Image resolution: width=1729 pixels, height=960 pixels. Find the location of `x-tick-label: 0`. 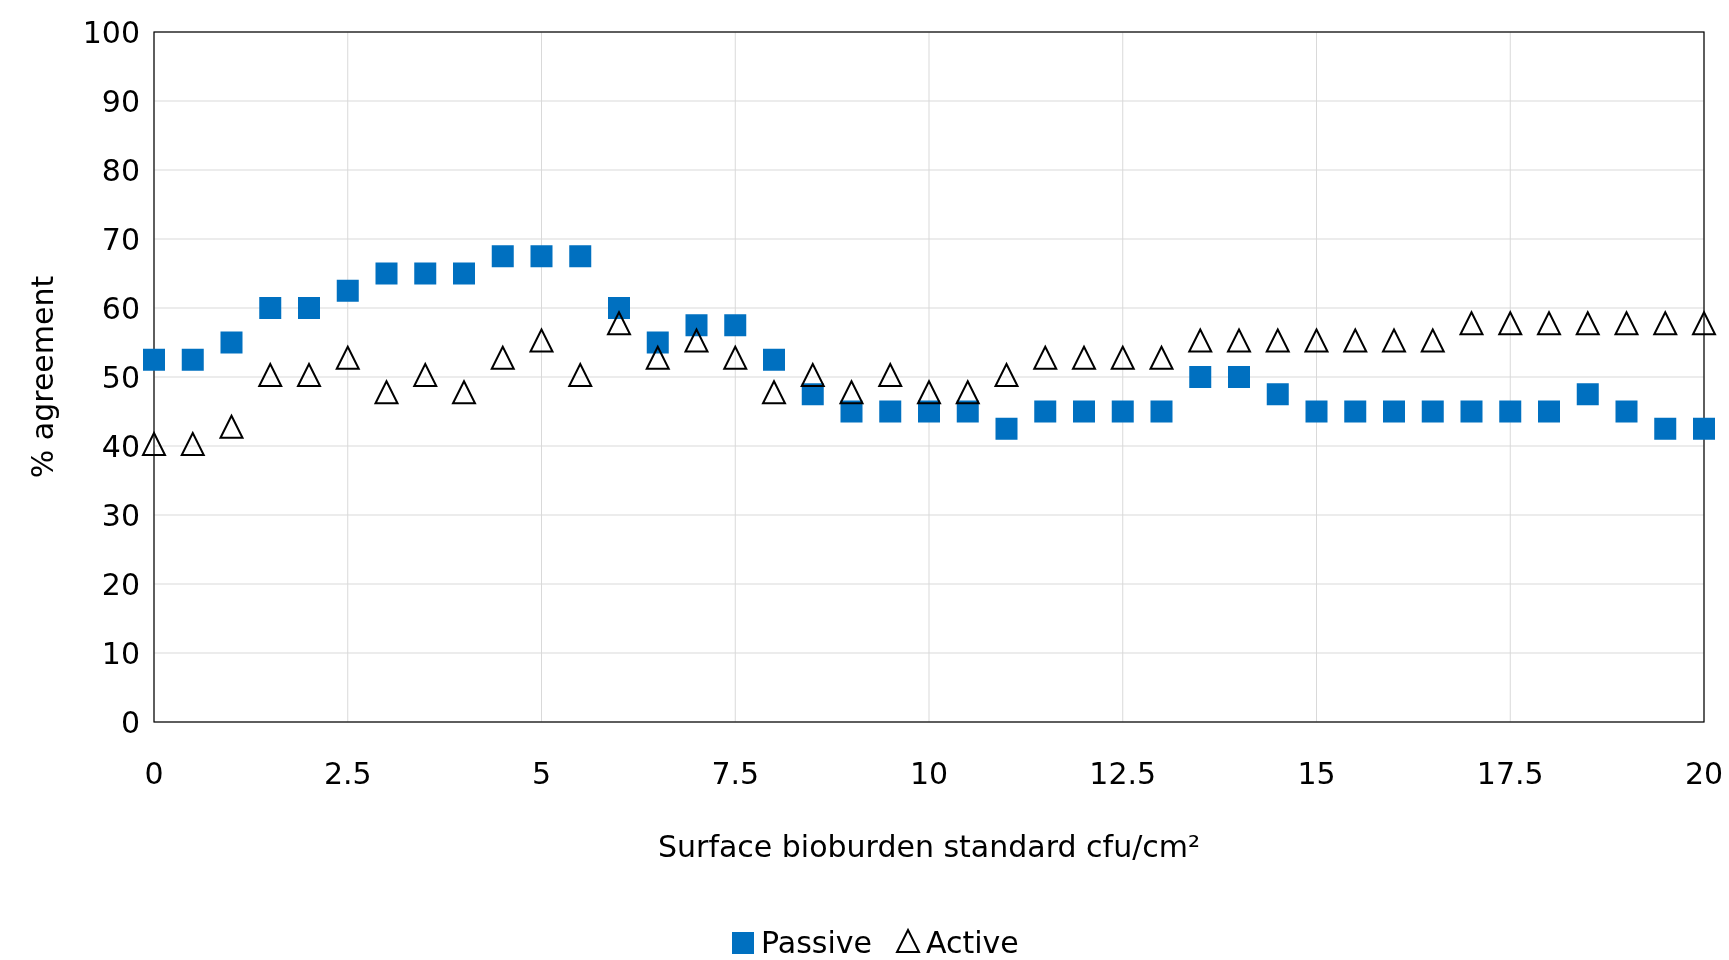

x-tick-label: 0 is located at coordinates (154, 773).